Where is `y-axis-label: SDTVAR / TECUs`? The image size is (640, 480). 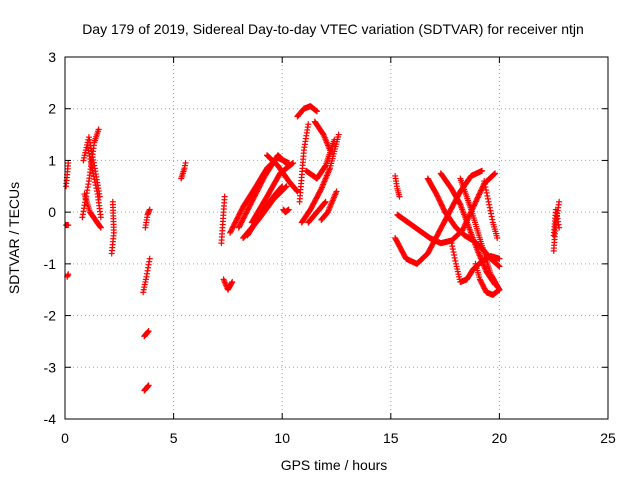 y-axis-label: SDTVAR / TECUs is located at coordinates (14, 238).